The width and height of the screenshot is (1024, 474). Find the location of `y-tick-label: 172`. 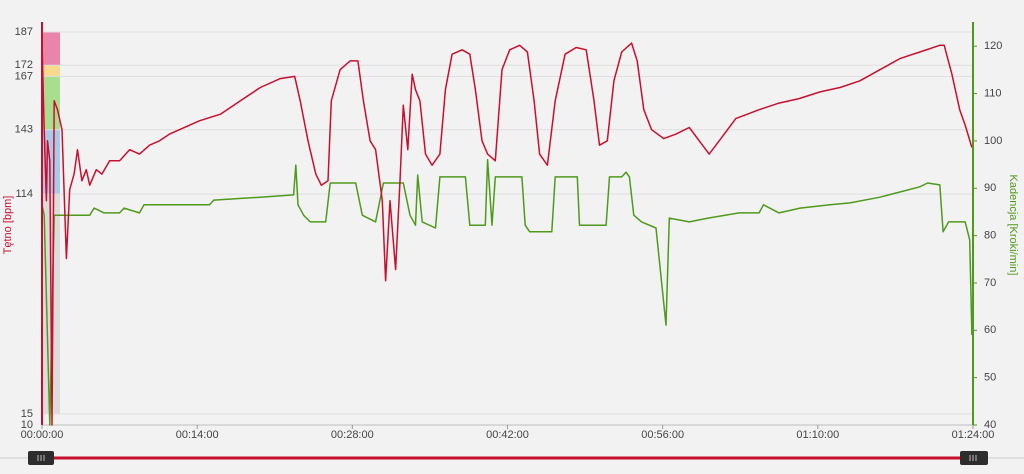

y-tick-label: 172 is located at coordinates (24, 65).